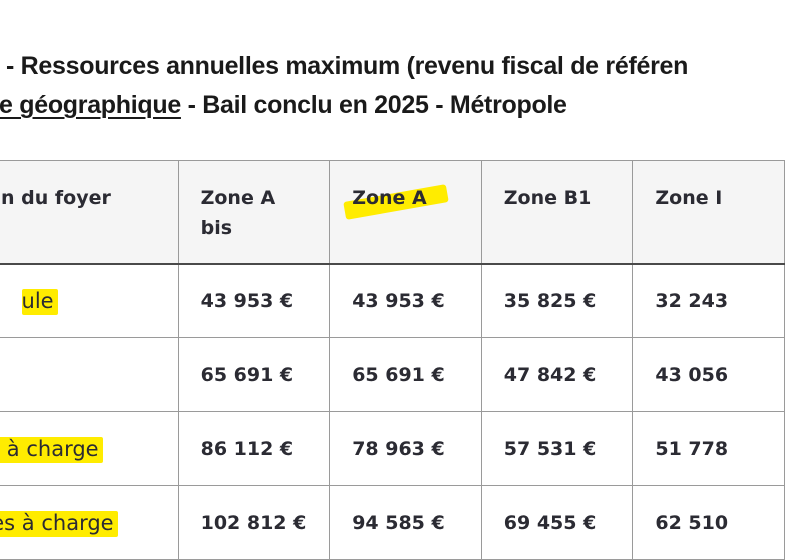 Image resolution: width=785 pixels, height=560 pixels. What do you see at coordinates (39, 301) in the screenshot?
I see `highlighted-label: ule` at bounding box center [39, 301].